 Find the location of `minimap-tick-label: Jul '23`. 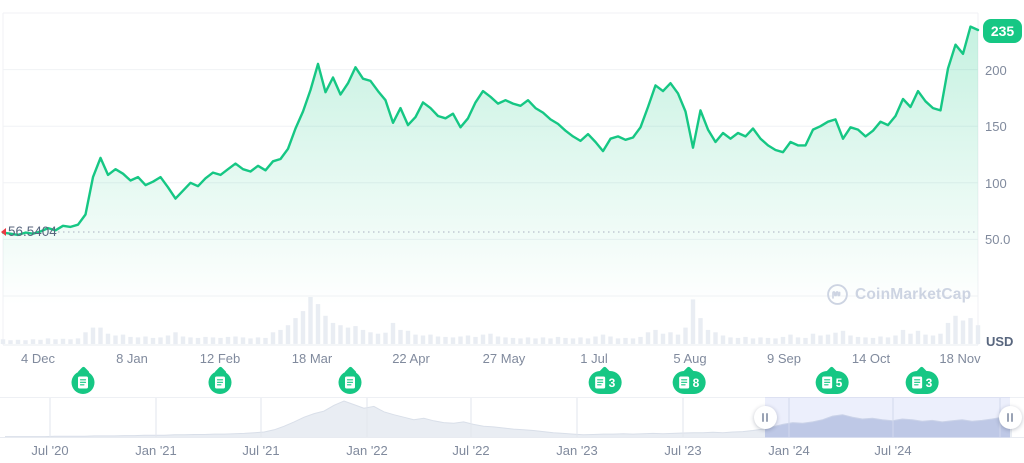

minimap-tick-label: Jul '23 is located at coordinates (683, 450).